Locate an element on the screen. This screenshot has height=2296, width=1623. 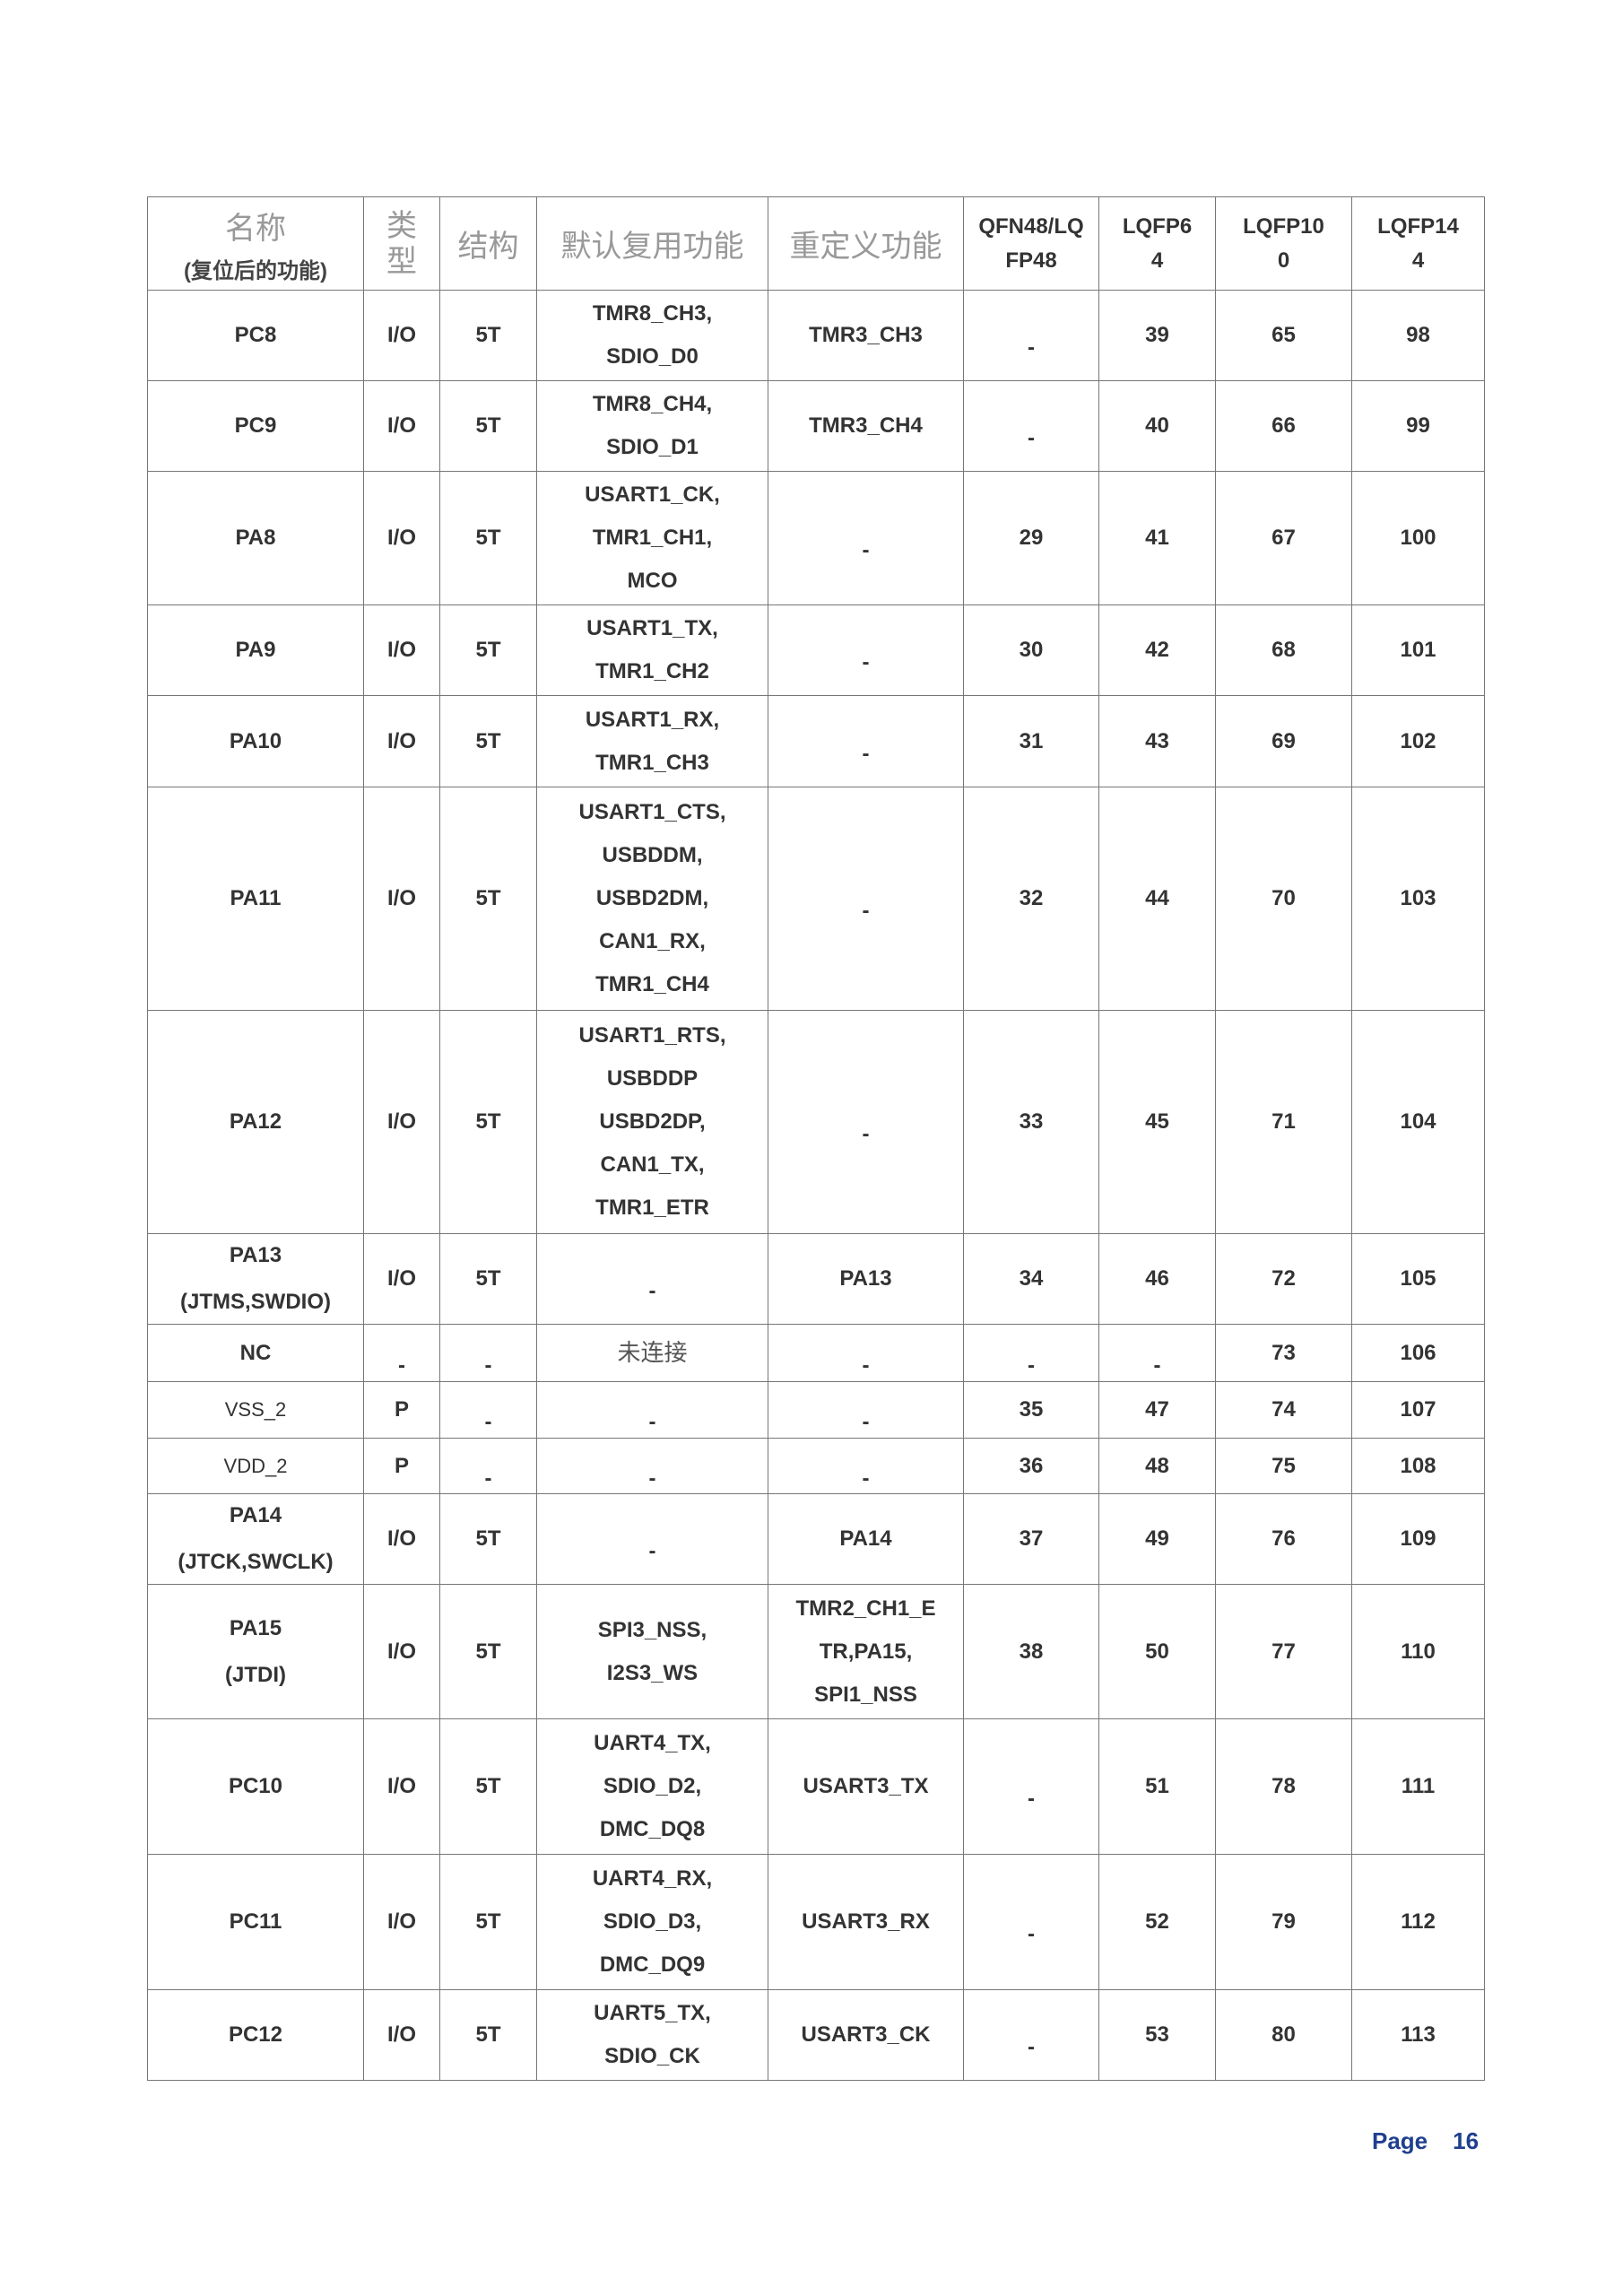
pin-lqfp144-text: 107 is located at coordinates (1418, 1409).